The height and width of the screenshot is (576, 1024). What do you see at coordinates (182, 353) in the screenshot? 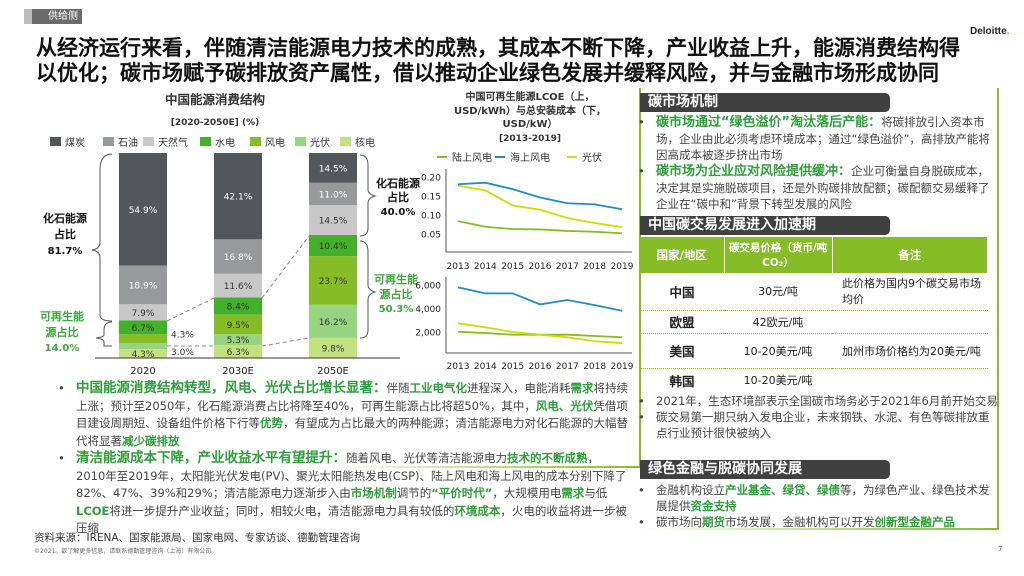
I see `bar-value-label: 3.0%` at bounding box center [182, 353].